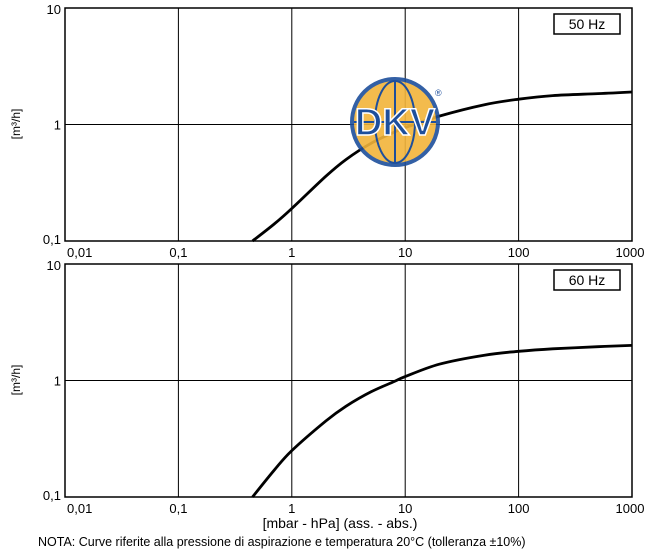 This screenshot has width=650, height=552. I want to click on dkv-logo: DKV ®, so click(396, 122).